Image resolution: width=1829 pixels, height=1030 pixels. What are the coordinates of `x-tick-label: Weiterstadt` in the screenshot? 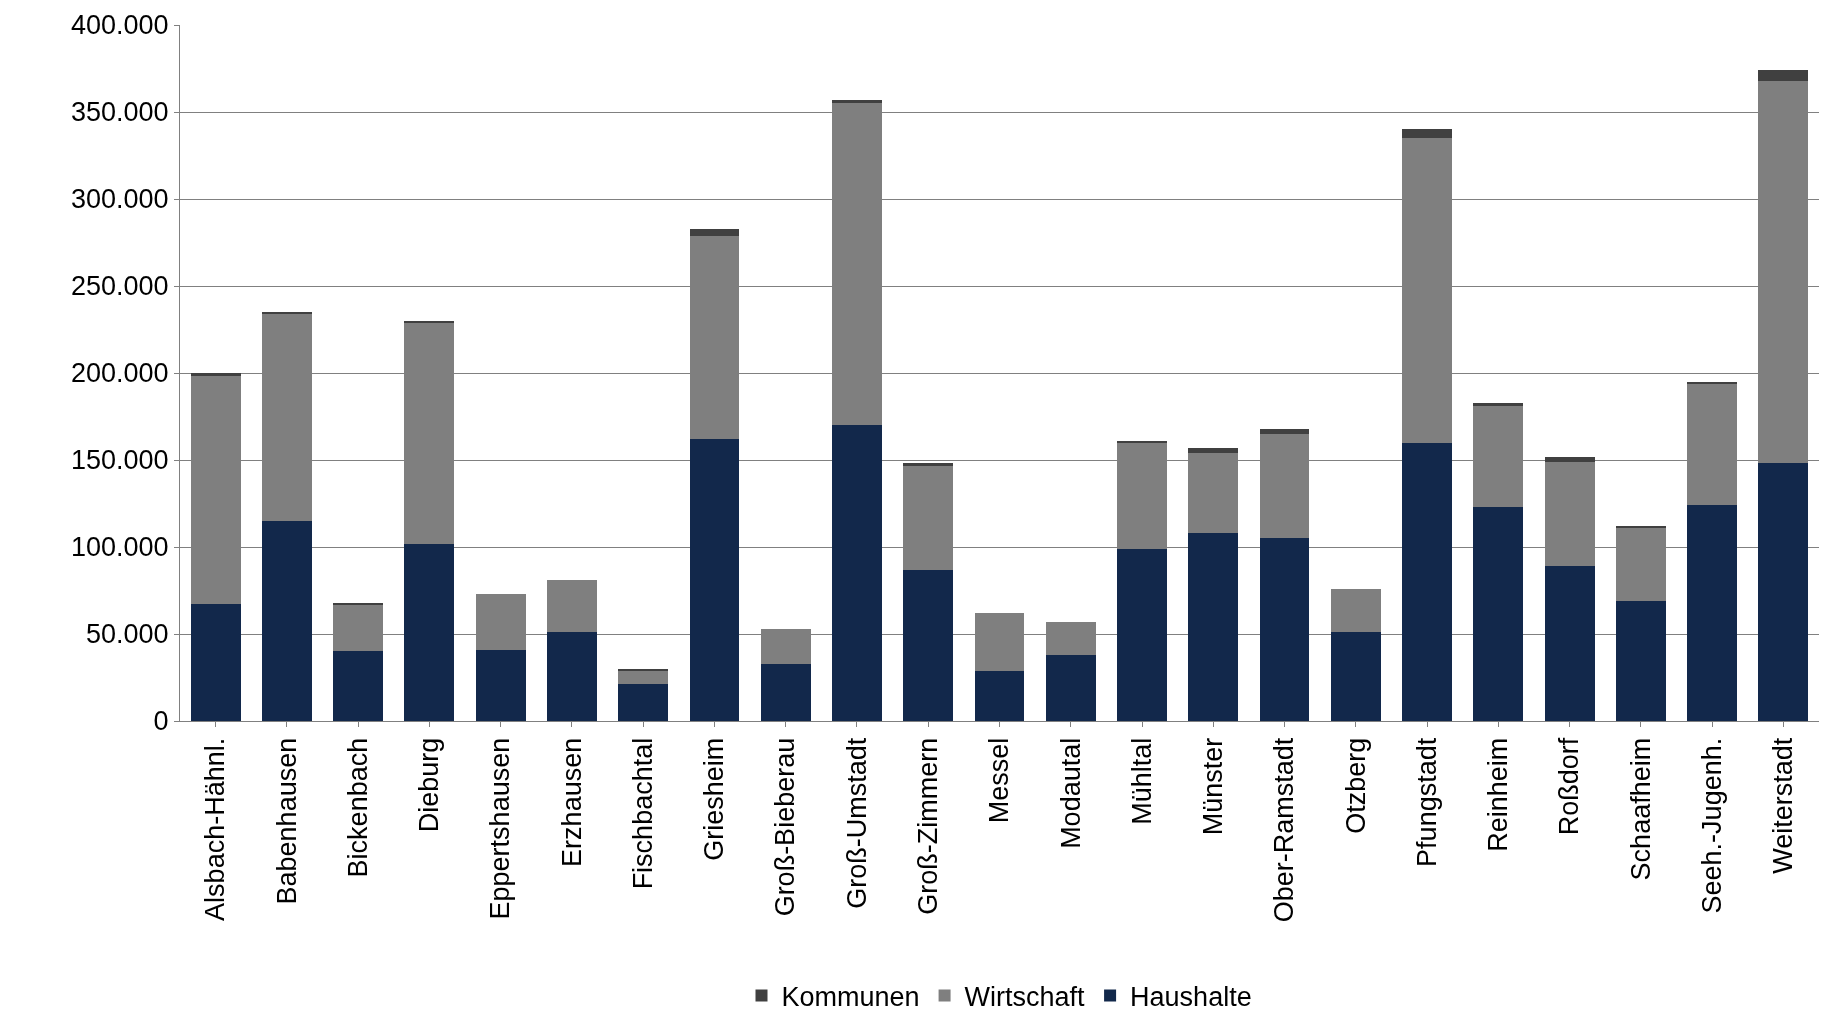 It's located at (1783, 805).